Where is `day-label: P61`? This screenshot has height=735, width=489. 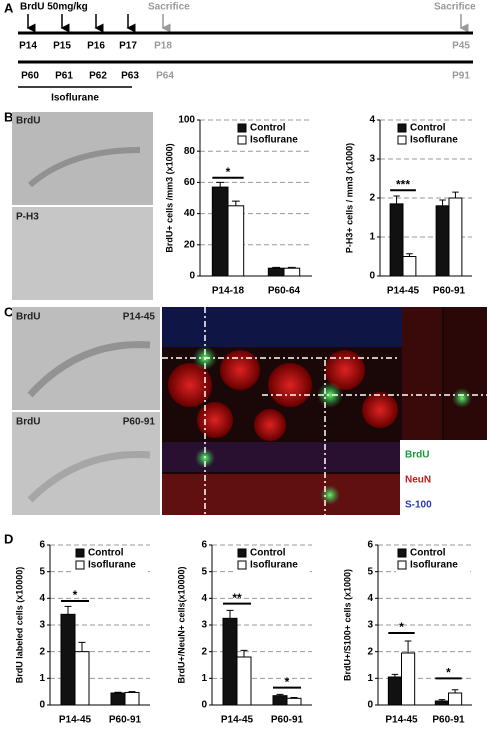
day-label: P61 is located at coordinates (64, 76).